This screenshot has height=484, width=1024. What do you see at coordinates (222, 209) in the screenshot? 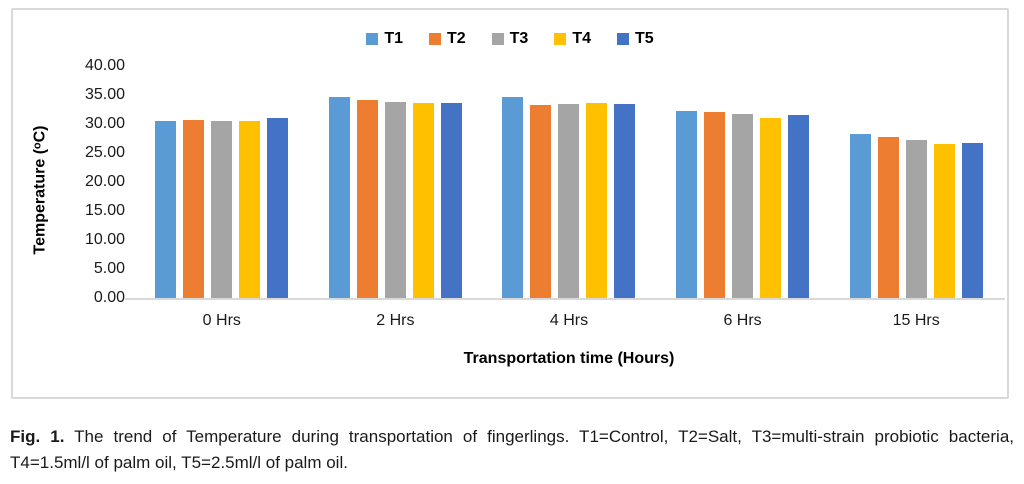
I see `bar-t3-0-hrs` at bounding box center [222, 209].